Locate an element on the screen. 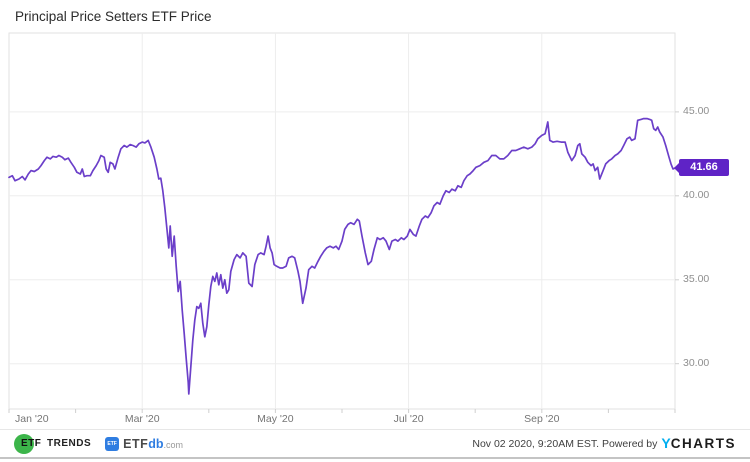  ycharts-charts-text: CHARTS is located at coordinates (703, 443).